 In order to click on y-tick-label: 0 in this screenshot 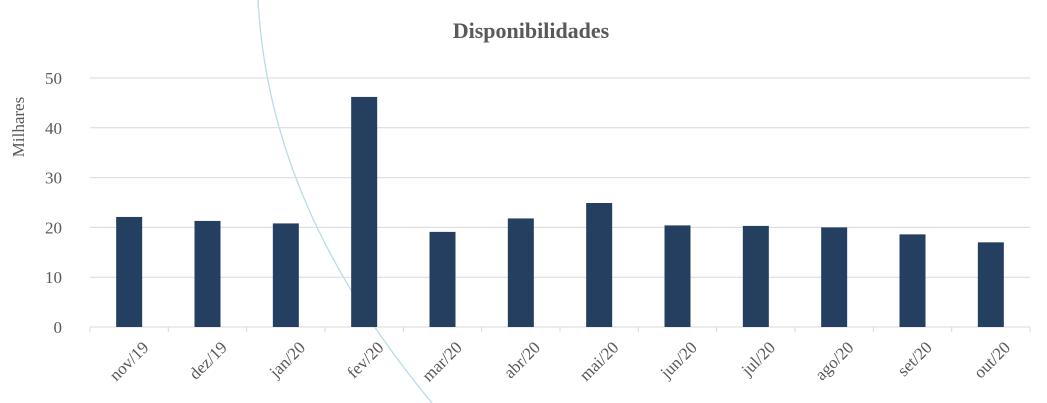, I will do `click(58, 327)`.